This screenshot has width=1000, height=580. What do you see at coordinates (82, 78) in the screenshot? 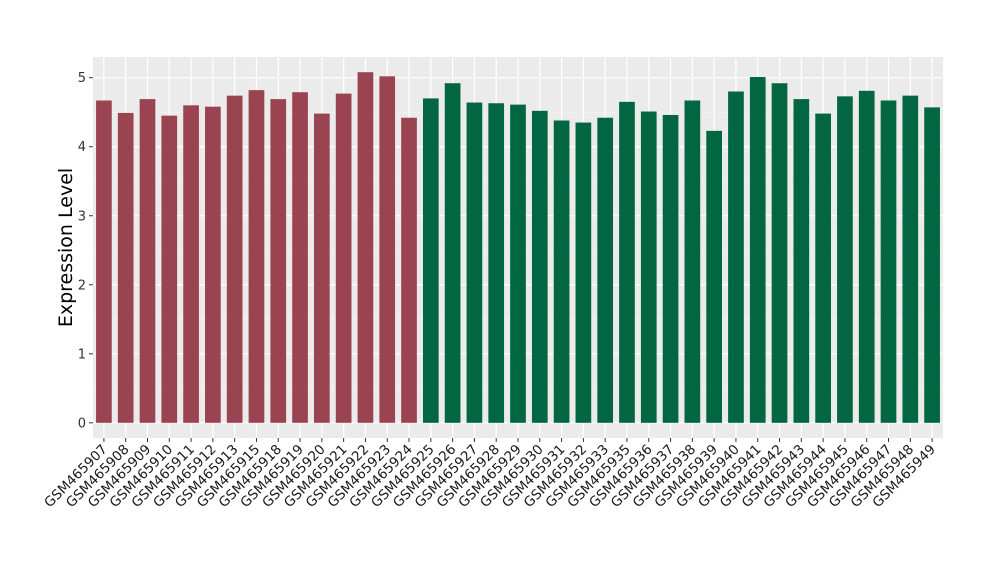
I see `y-tick-label: 5` at bounding box center [82, 78].